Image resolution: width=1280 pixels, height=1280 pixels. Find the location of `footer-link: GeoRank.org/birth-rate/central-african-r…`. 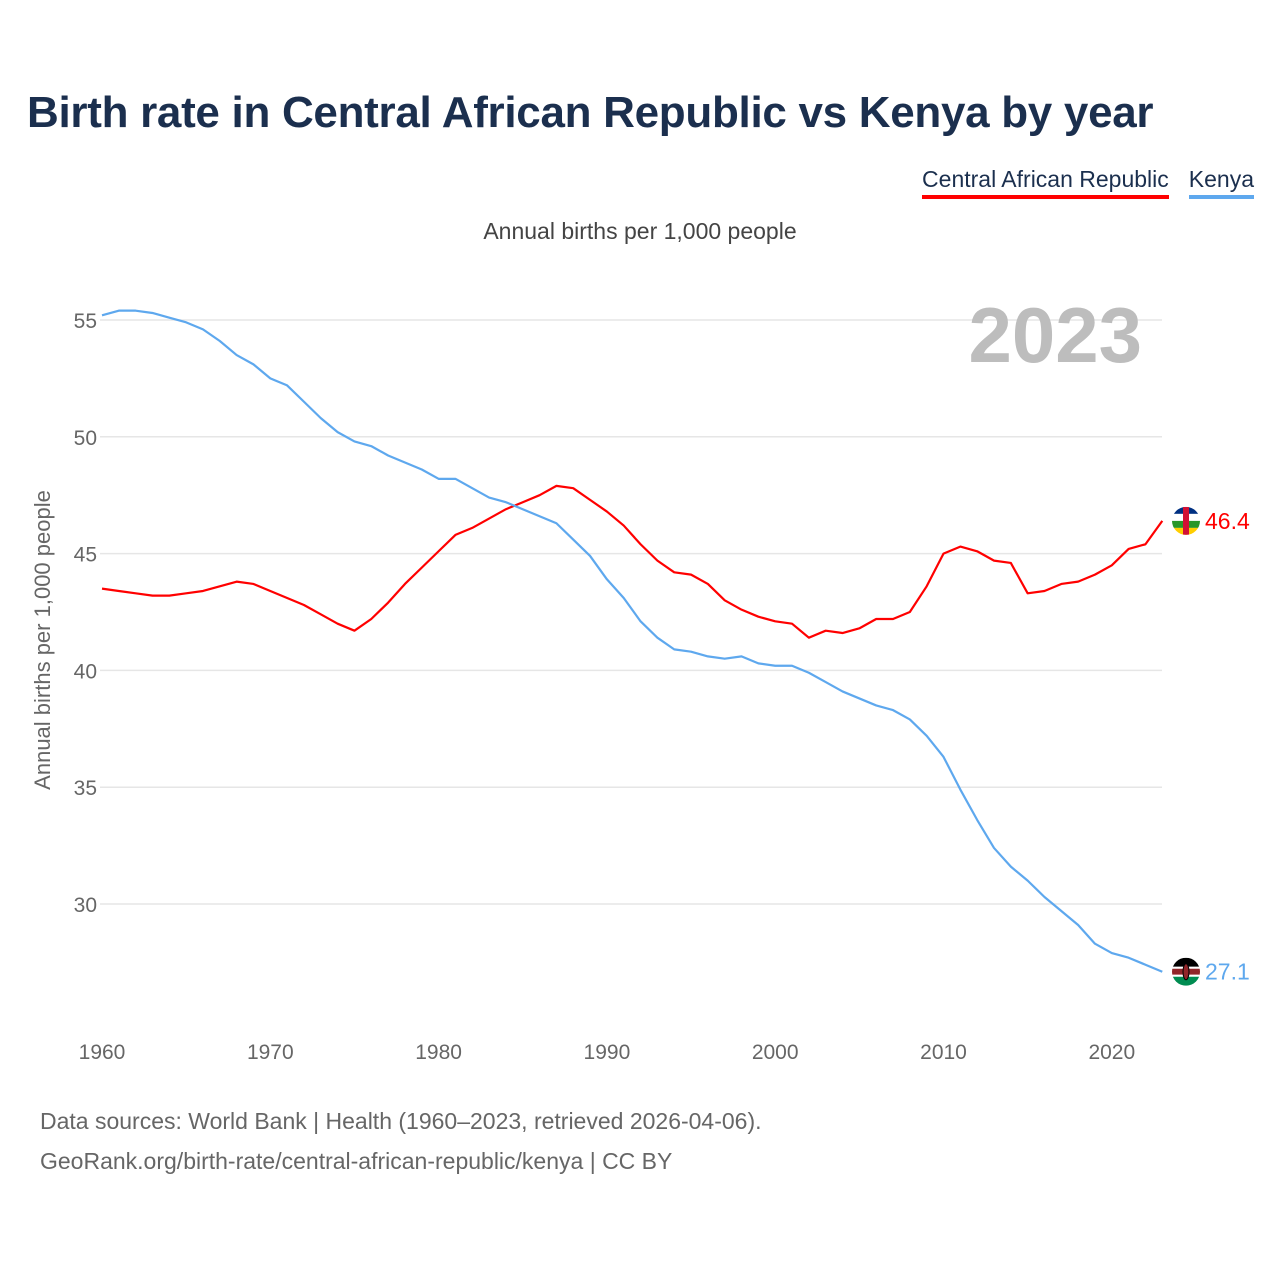

footer-link: GeoRank.org/birth-rate/central-african-r… is located at coordinates (356, 1161).